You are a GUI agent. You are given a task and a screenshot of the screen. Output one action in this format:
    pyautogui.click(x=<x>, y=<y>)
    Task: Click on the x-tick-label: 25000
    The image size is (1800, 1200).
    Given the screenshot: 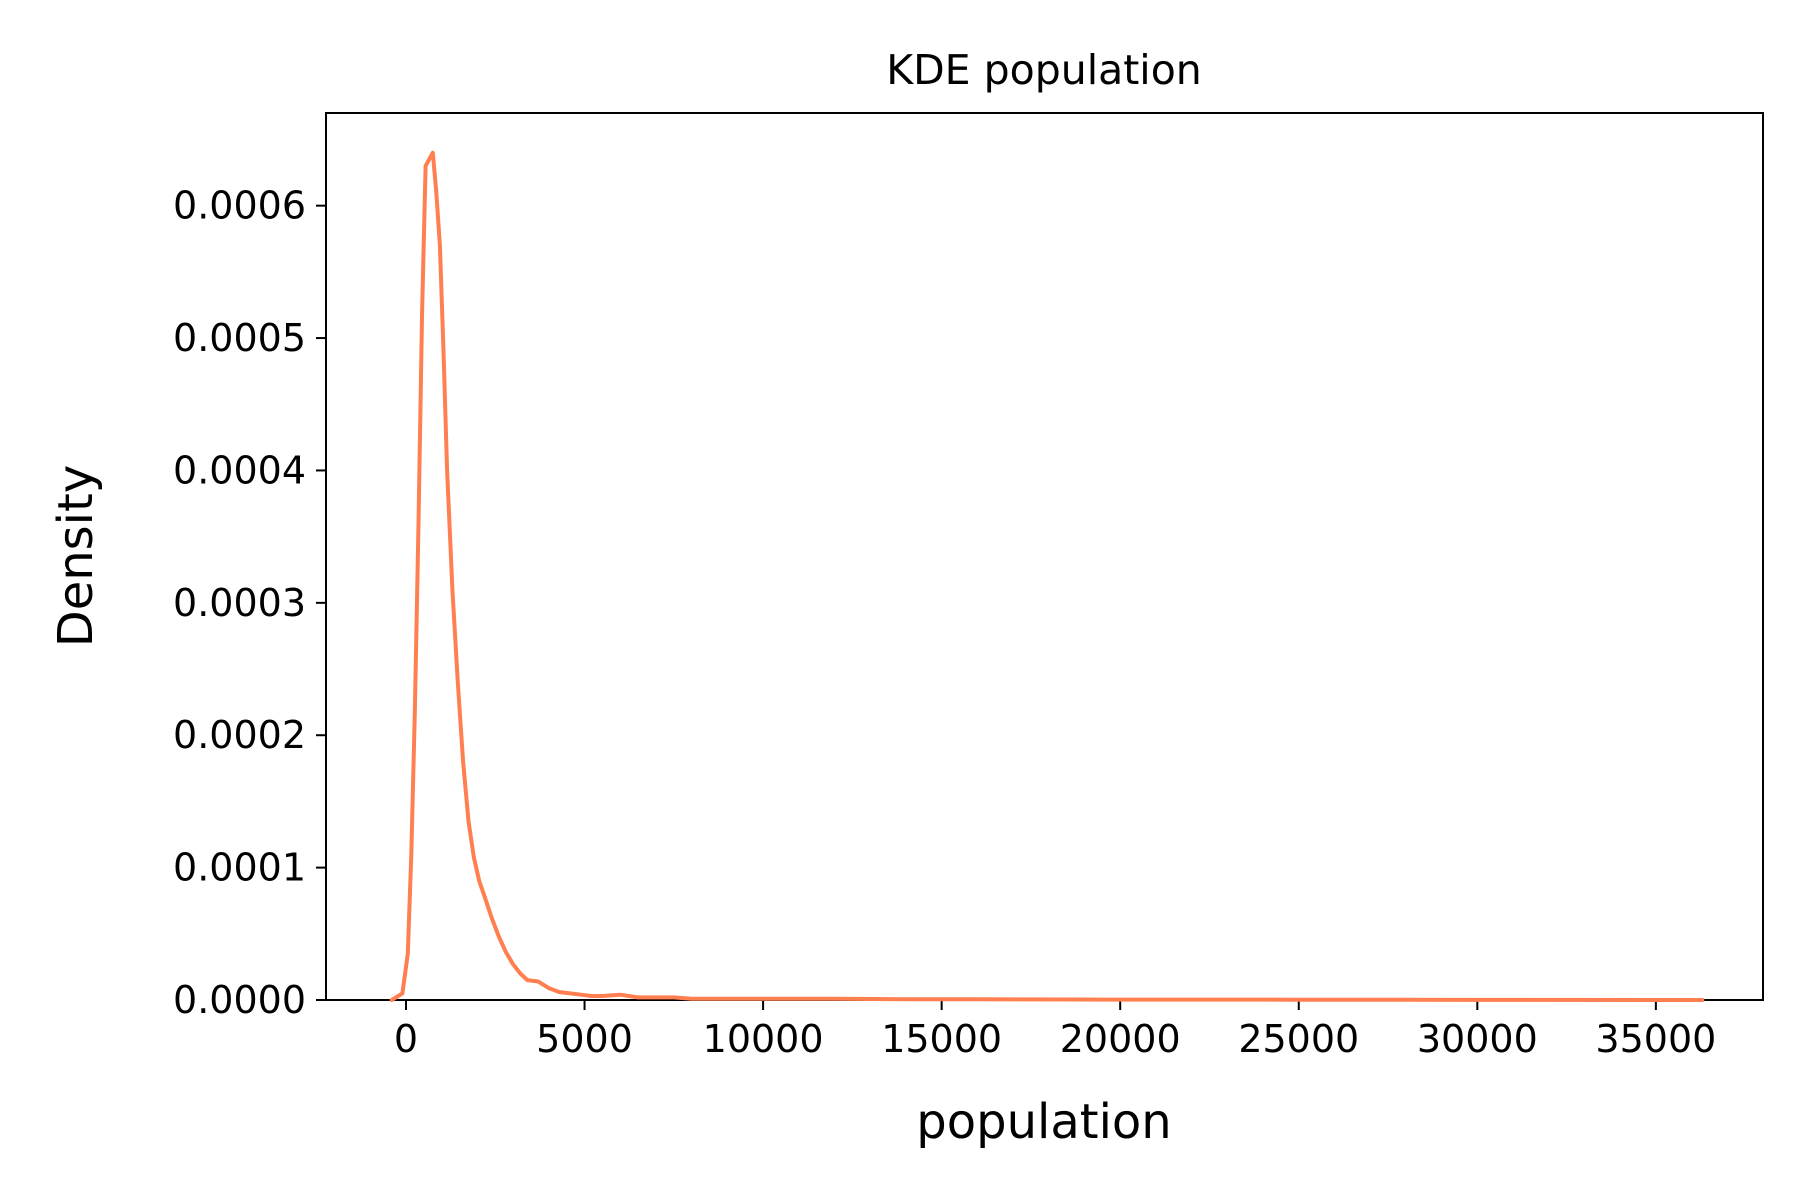 What is the action you would take?
    pyautogui.click(x=1298, y=1039)
    